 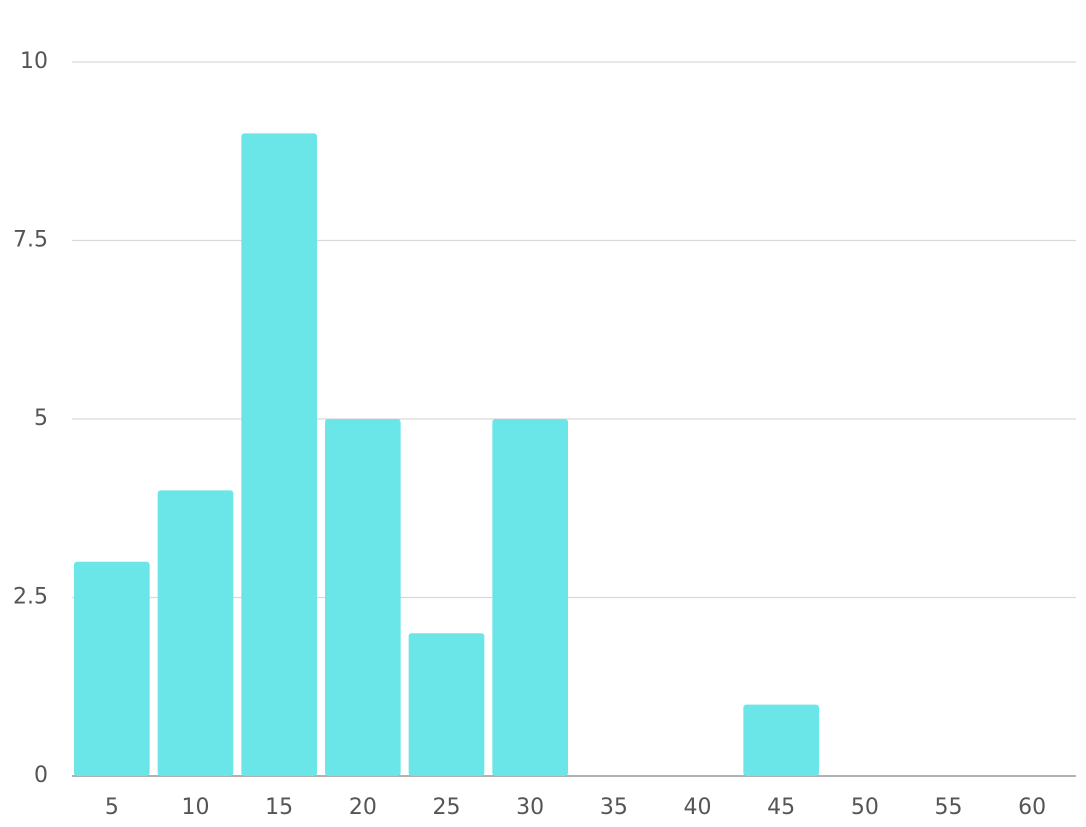 What do you see at coordinates (279, 807) in the screenshot?
I see `x-tick-label: 15` at bounding box center [279, 807].